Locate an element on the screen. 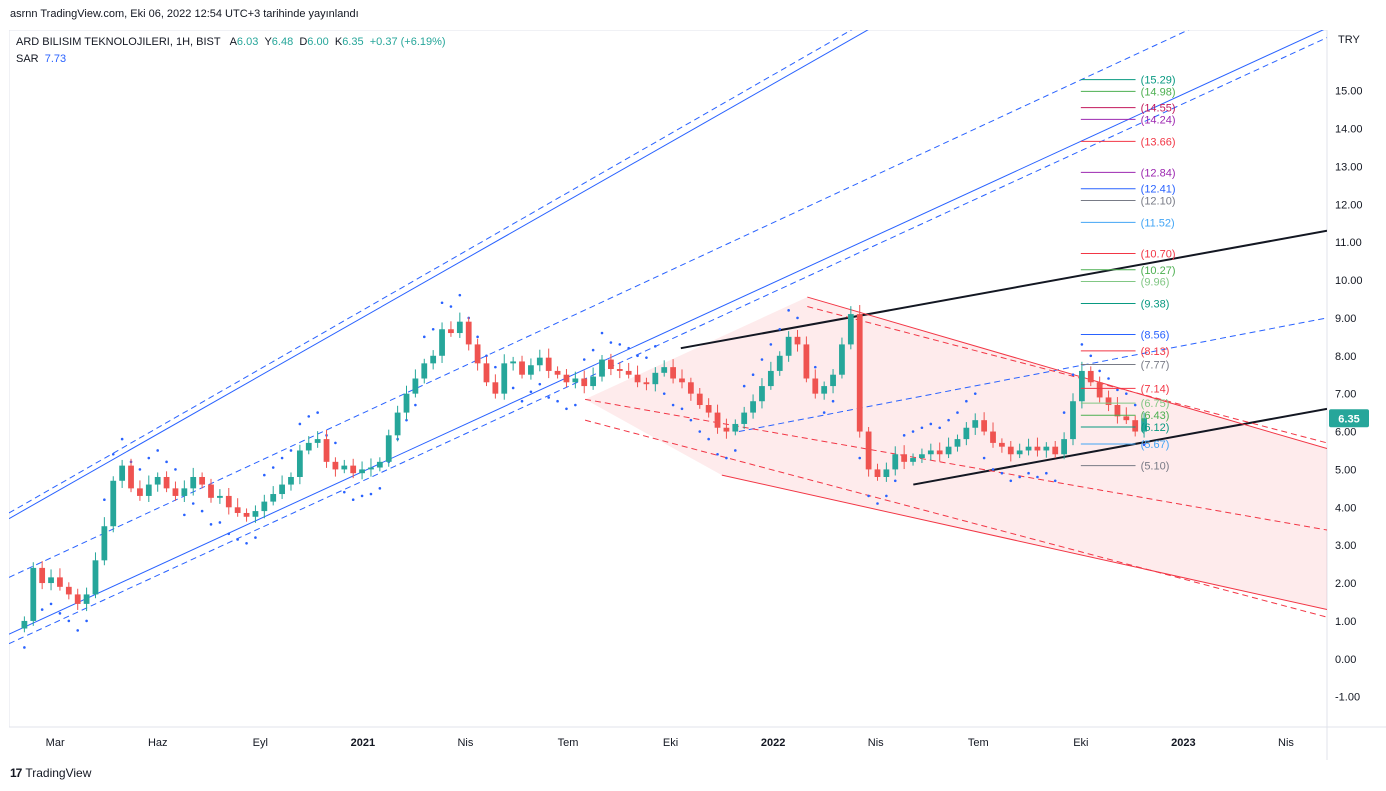 This screenshot has width=1386, height=791. level-label: (10.27) is located at coordinates (1158, 271).